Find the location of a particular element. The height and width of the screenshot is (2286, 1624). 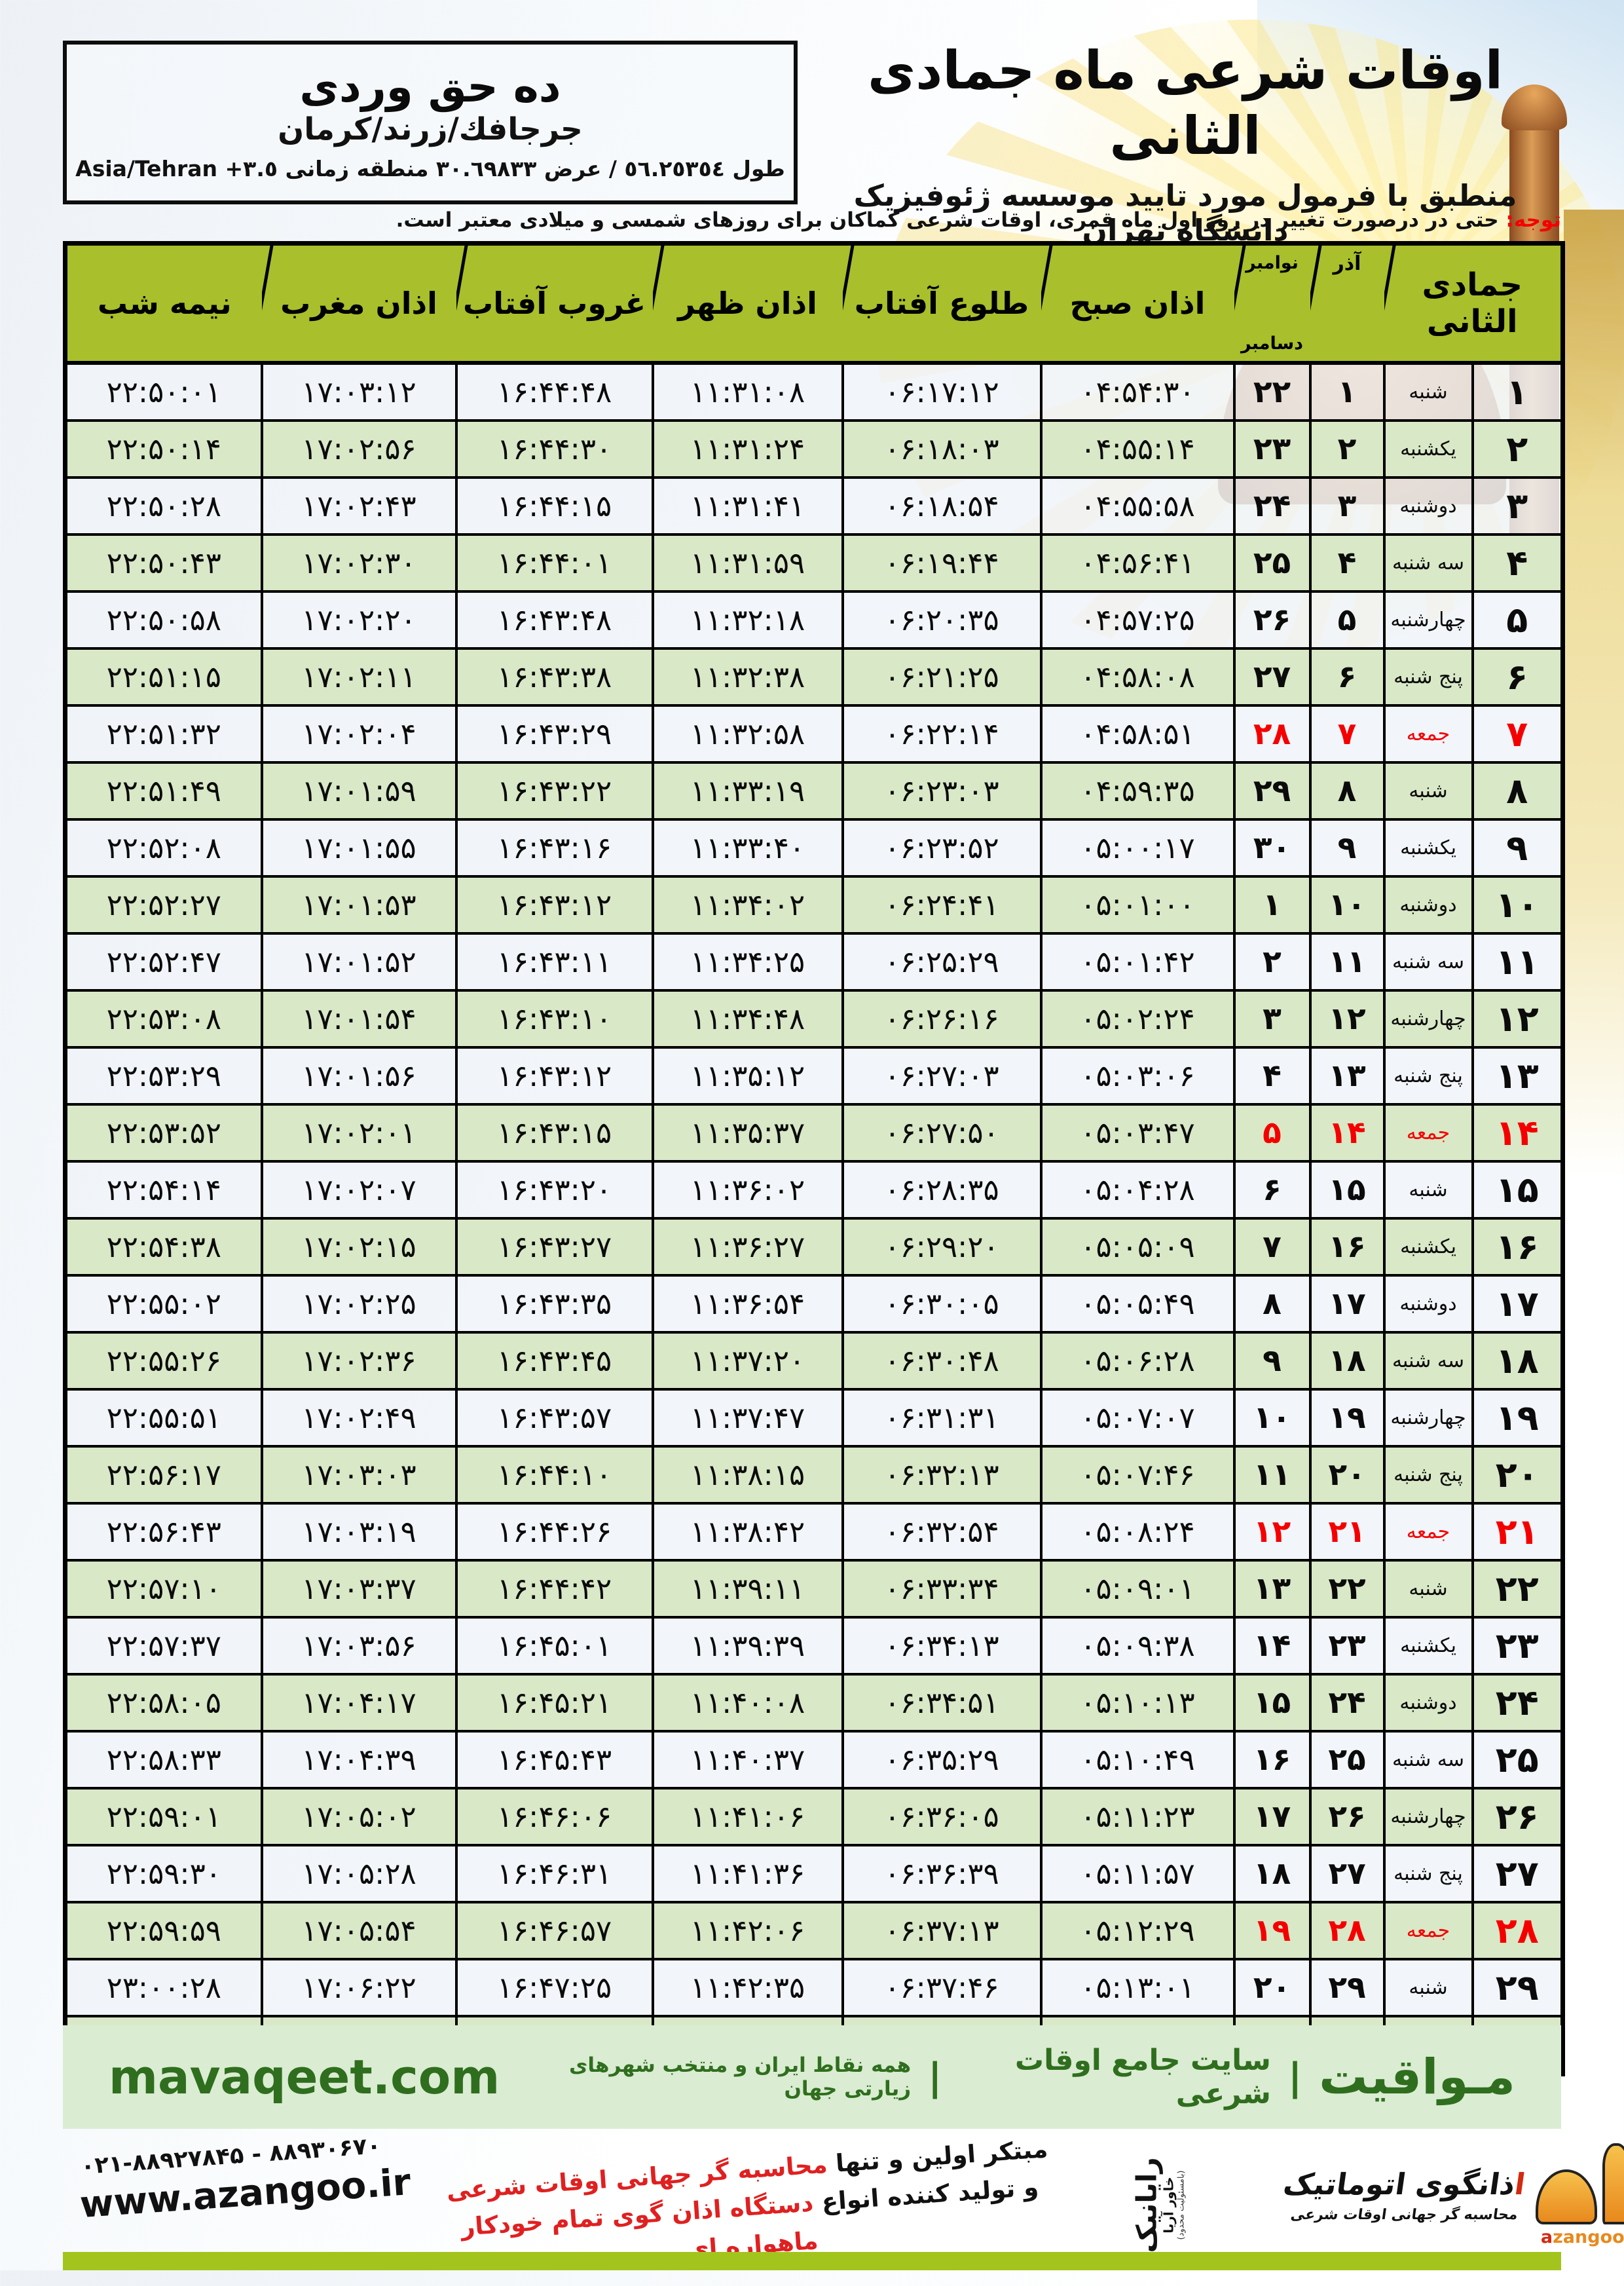

location-region: جرجافك/زرند/كرمان is located at coordinates (430, 129).